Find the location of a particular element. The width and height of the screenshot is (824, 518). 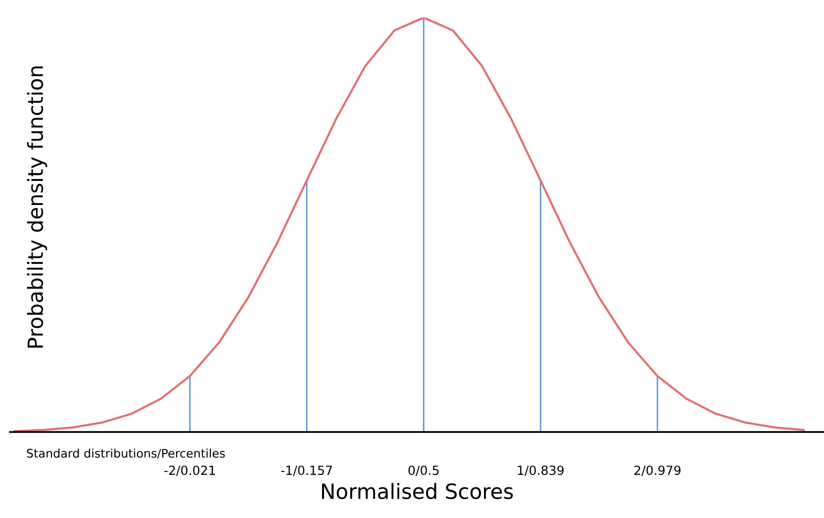

x-axis-title: Normalised Scores is located at coordinates (417, 491).